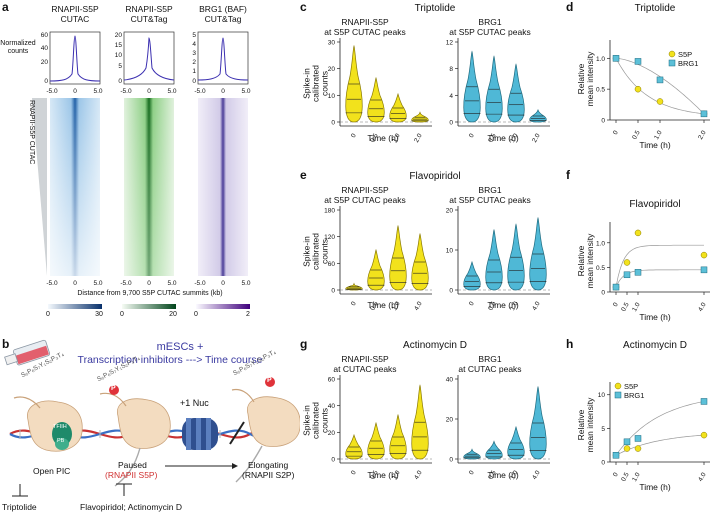  I want to click on c-ytick-1-0: 12, so click(450, 43).